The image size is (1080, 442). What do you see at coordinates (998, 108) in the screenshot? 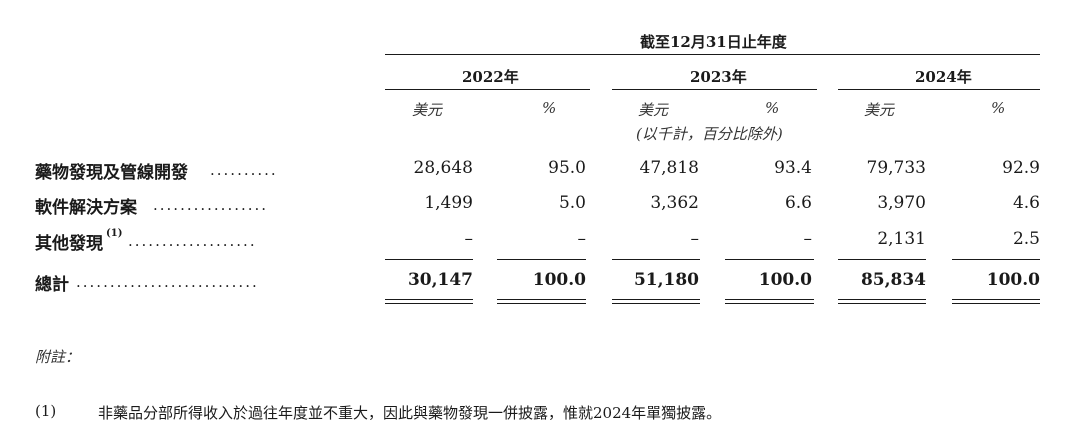
I see `unit-percent-2024: %` at bounding box center [998, 108].